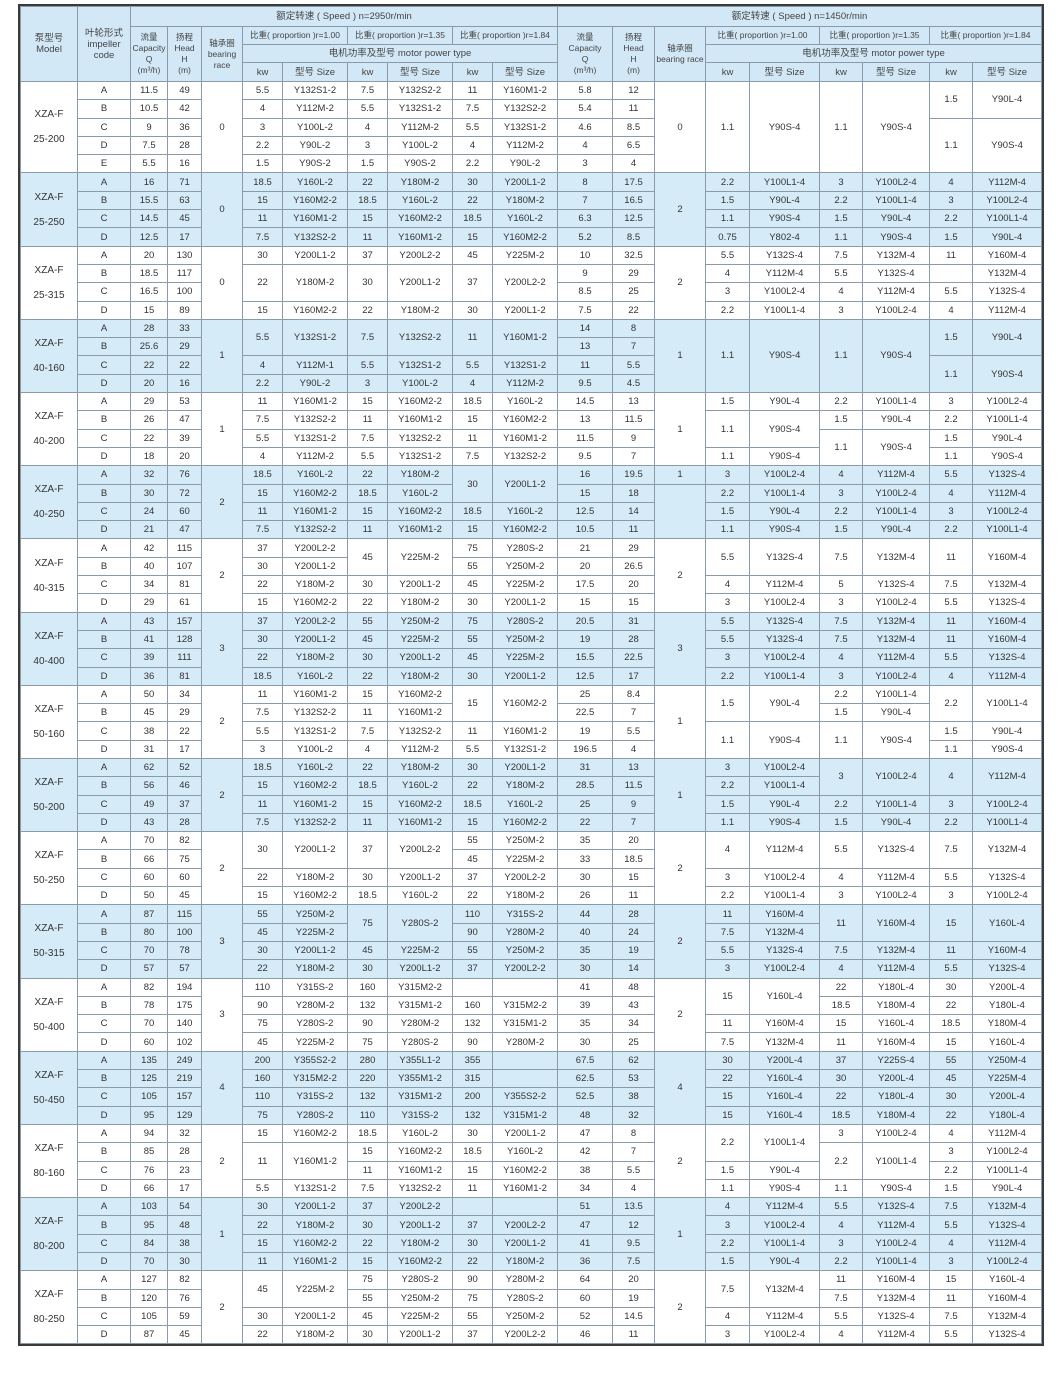 This screenshot has height=1392, width=1060. What do you see at coordinates (184, 127) in the screenshot?
I see `head-cell: 36` at bounding box center [184, 127].